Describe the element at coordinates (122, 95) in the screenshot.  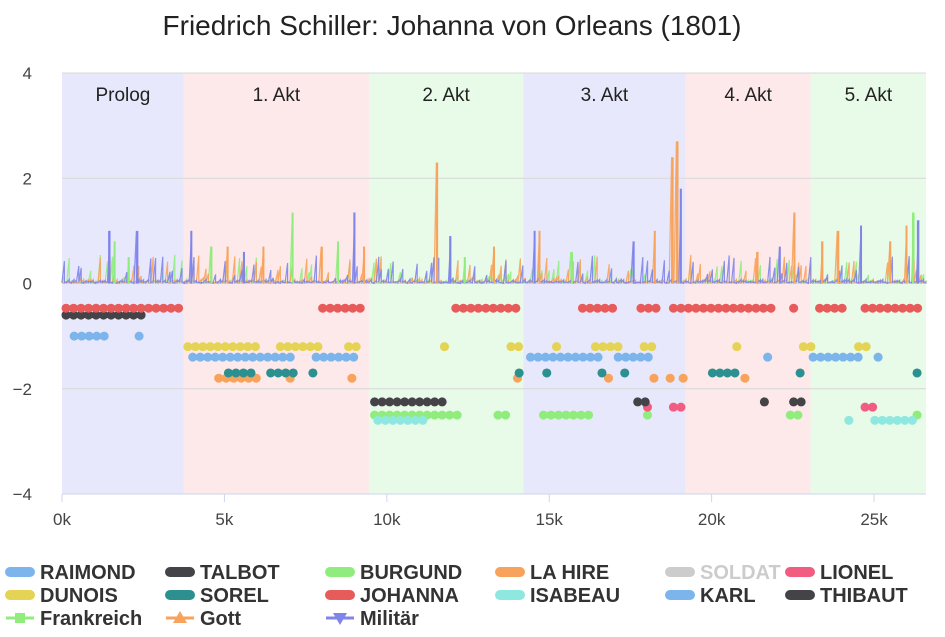
I see `act-band-label-0: Prolog` at that location.